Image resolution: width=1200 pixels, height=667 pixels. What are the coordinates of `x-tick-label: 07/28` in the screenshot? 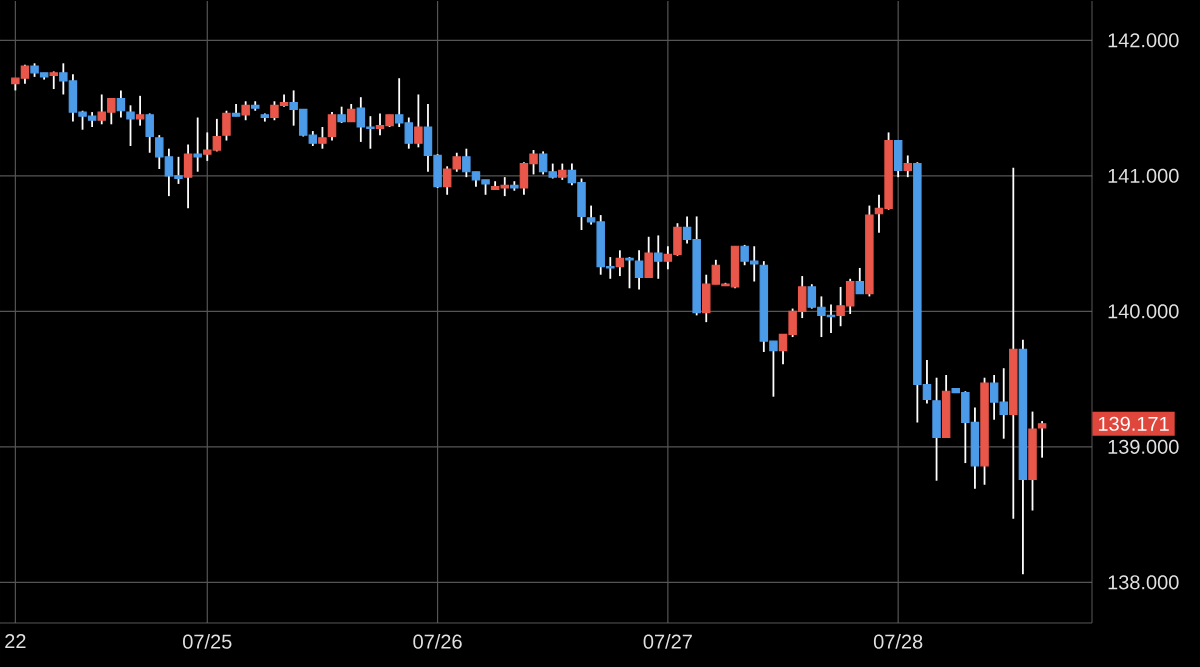 It's located at (898, 641).